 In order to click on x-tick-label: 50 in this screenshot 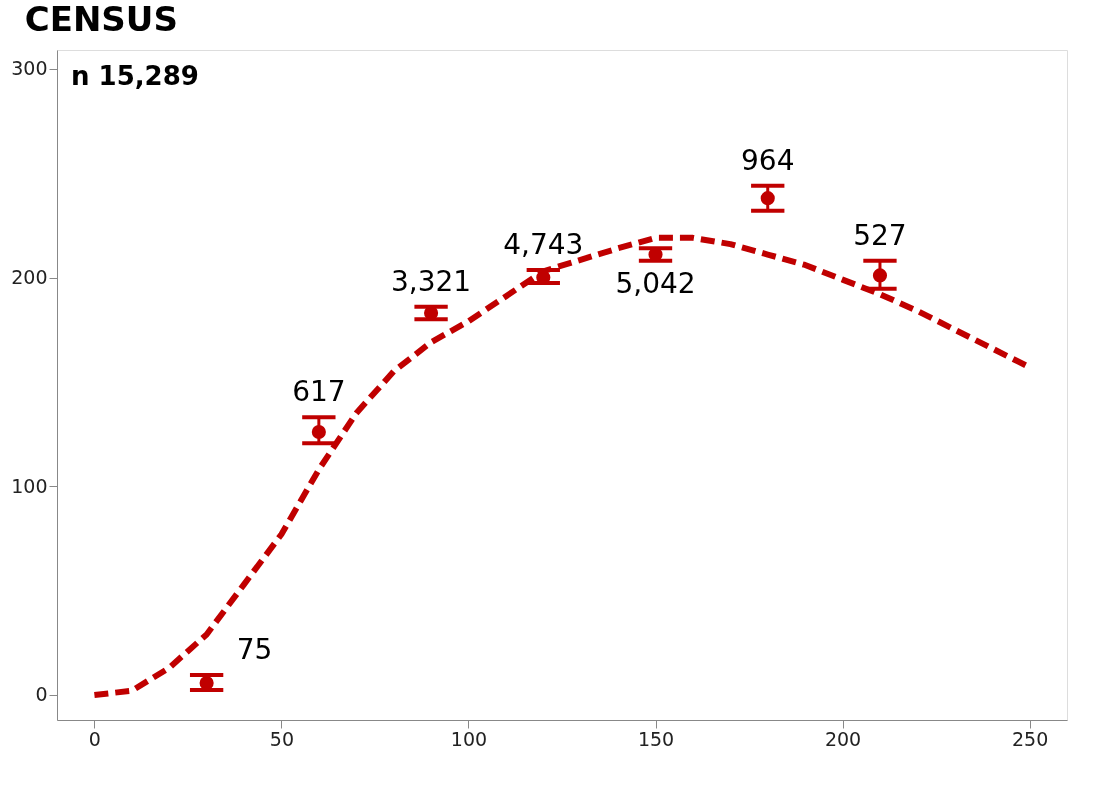, I will do `click(282, 738)`.